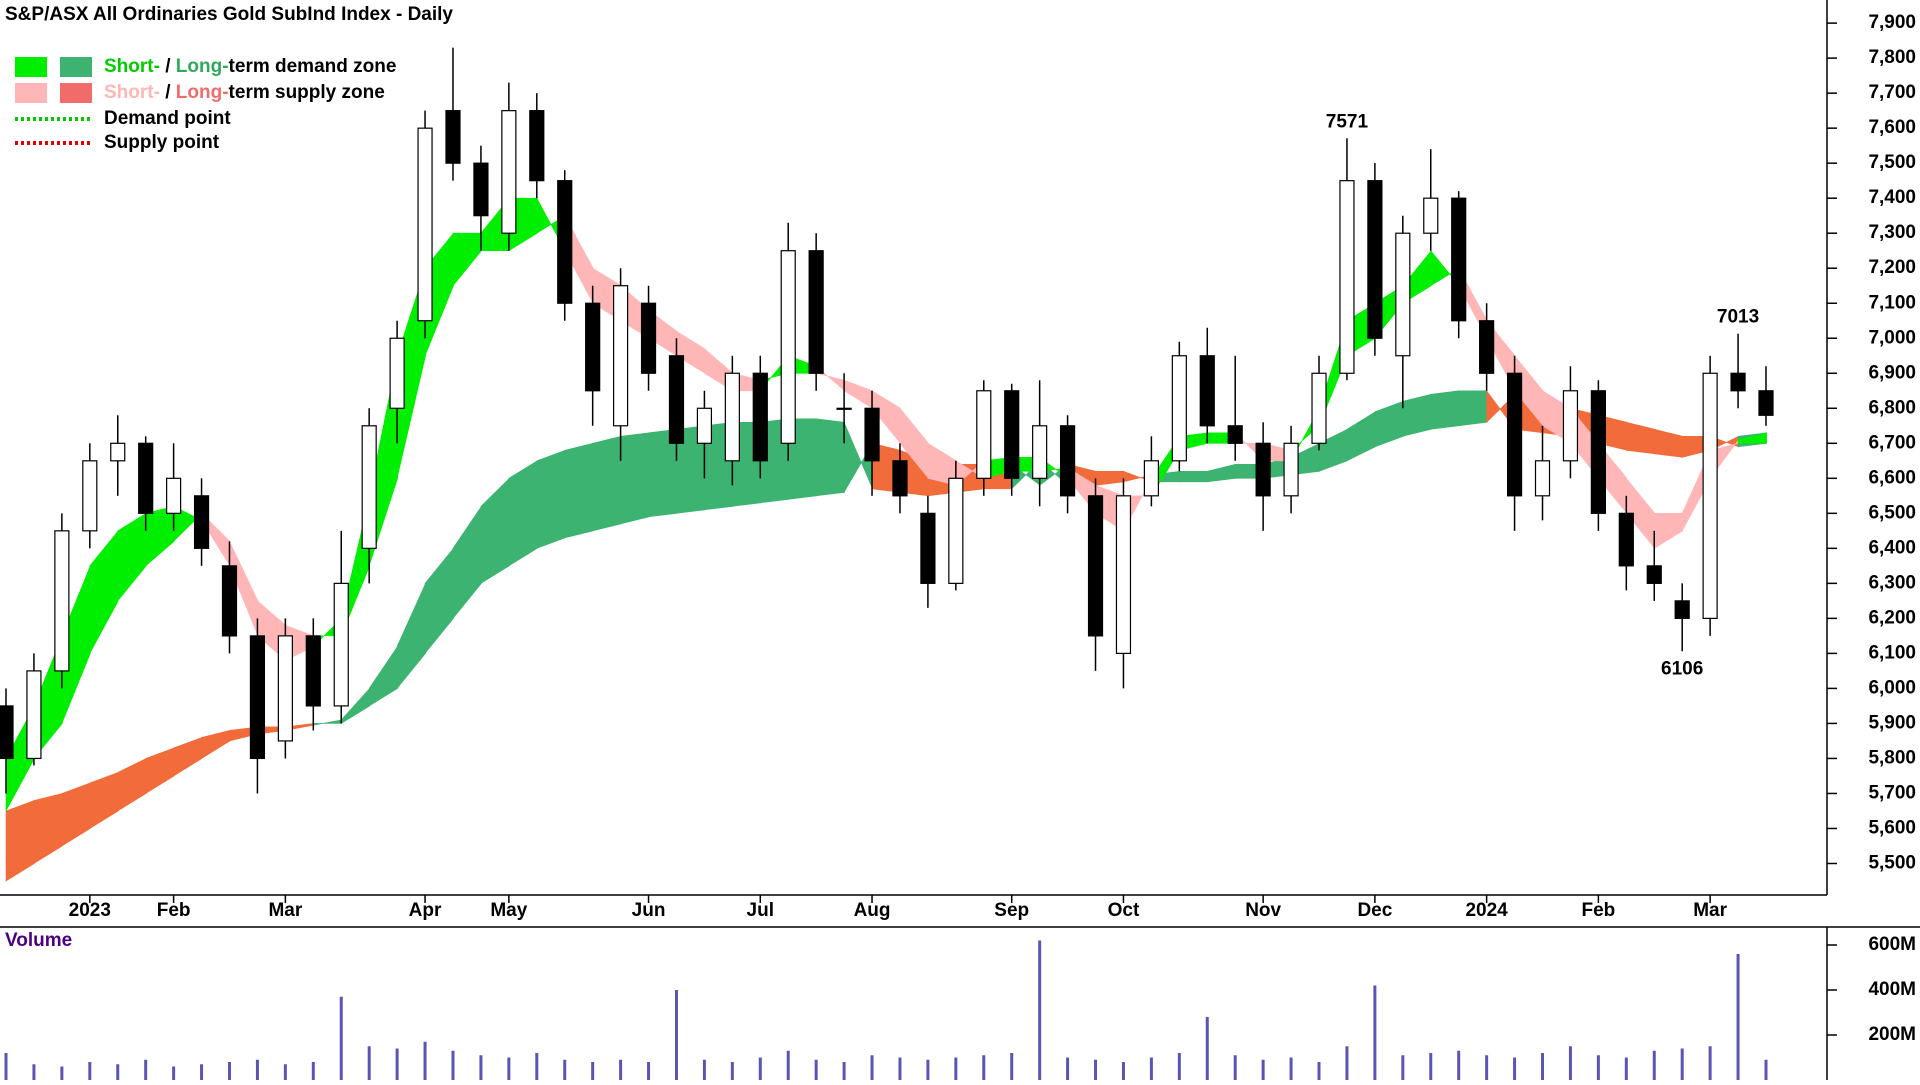  I want to click on y-tick-label: 6,500, so click(1892, 512).